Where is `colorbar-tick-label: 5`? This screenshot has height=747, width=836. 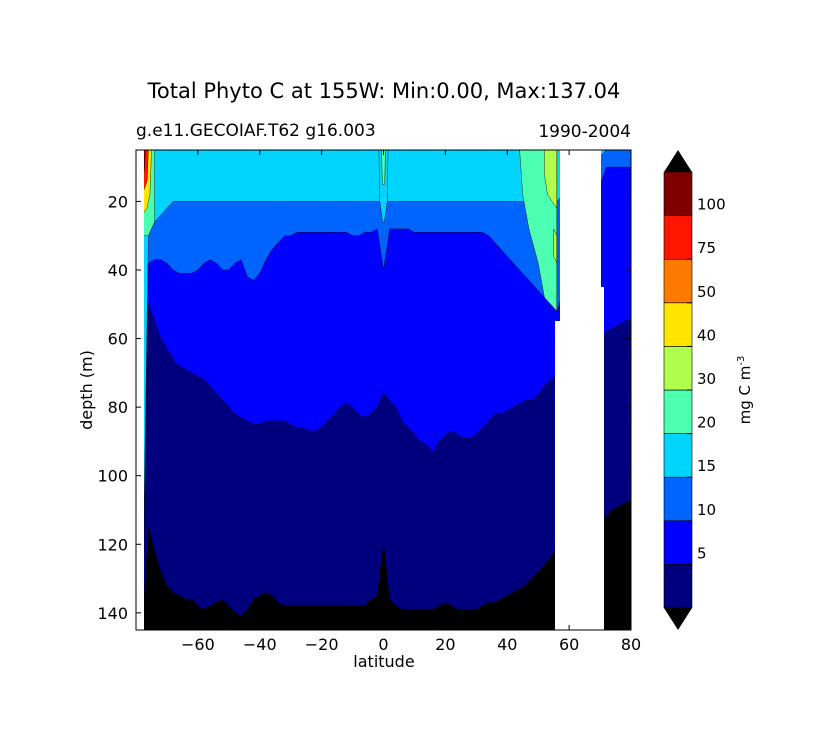 colorbar-tick-label: 5 is located at coordinates (702, 553).